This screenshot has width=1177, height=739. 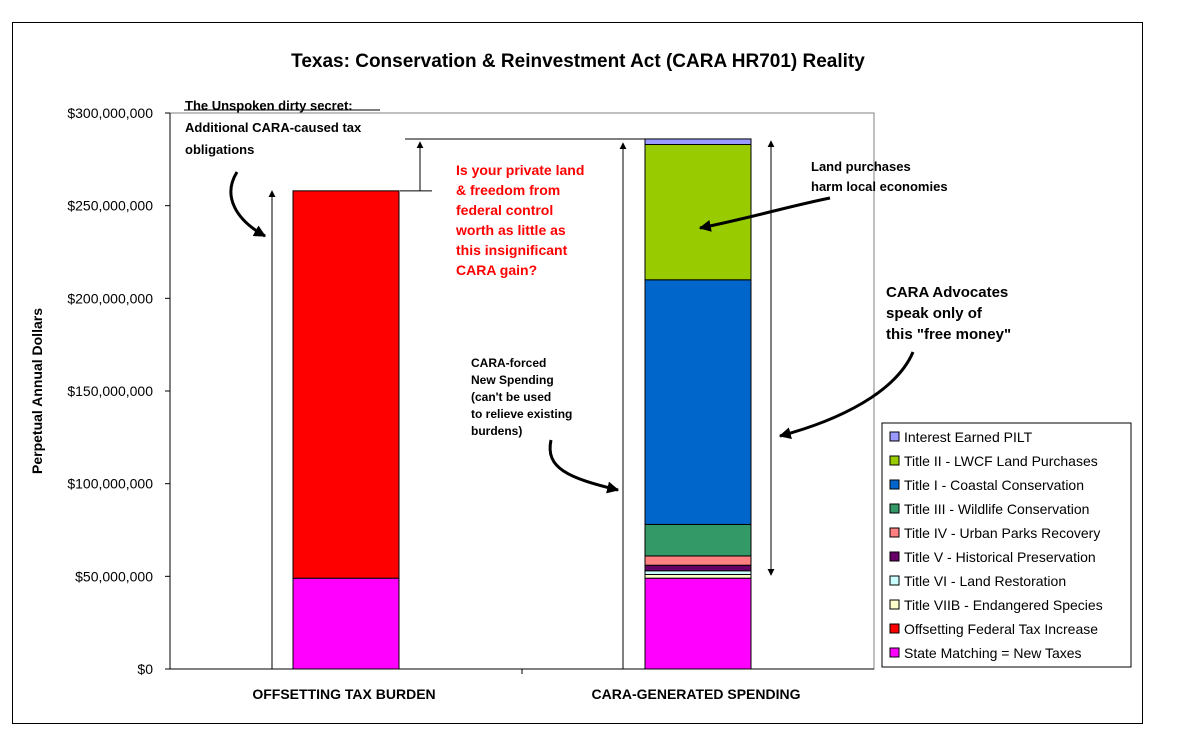 I want to click on advocates-curved-arrow, so click(x=846, y=395).